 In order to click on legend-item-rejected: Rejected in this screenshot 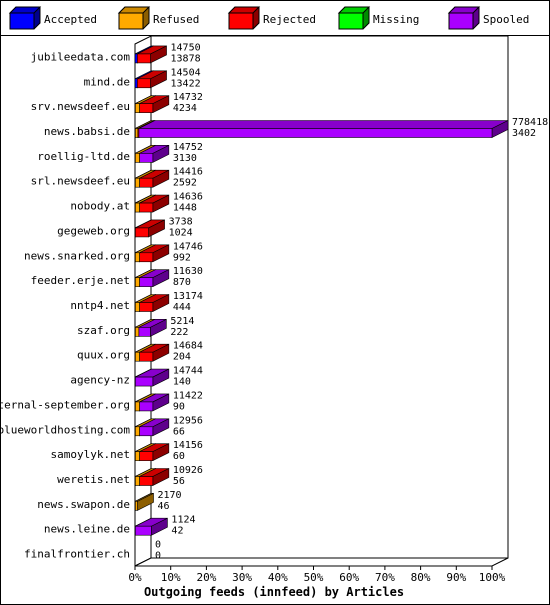, I will do `click(271, 18)`.